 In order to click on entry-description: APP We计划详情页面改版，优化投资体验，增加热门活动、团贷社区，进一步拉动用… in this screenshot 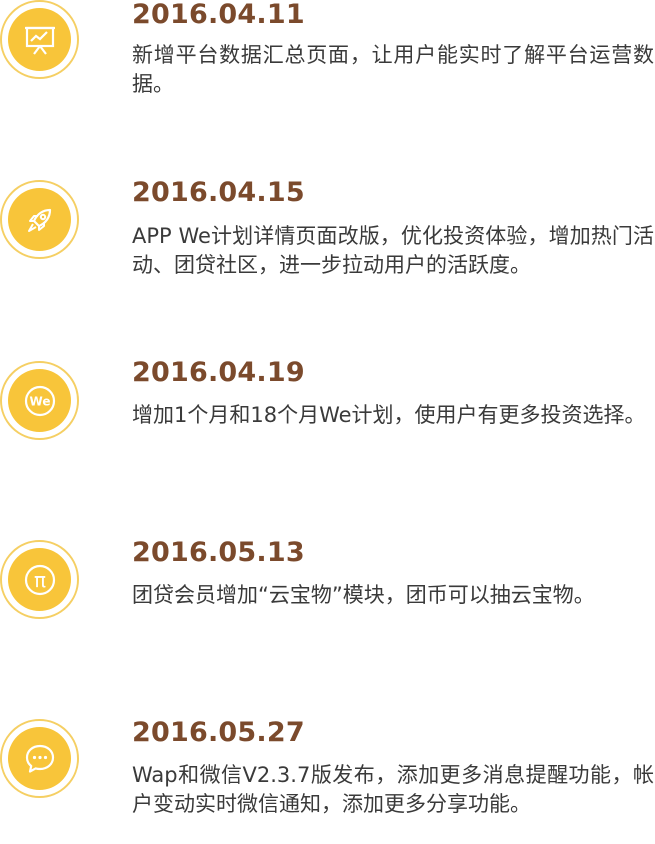, I will do `click(393, 250)`.